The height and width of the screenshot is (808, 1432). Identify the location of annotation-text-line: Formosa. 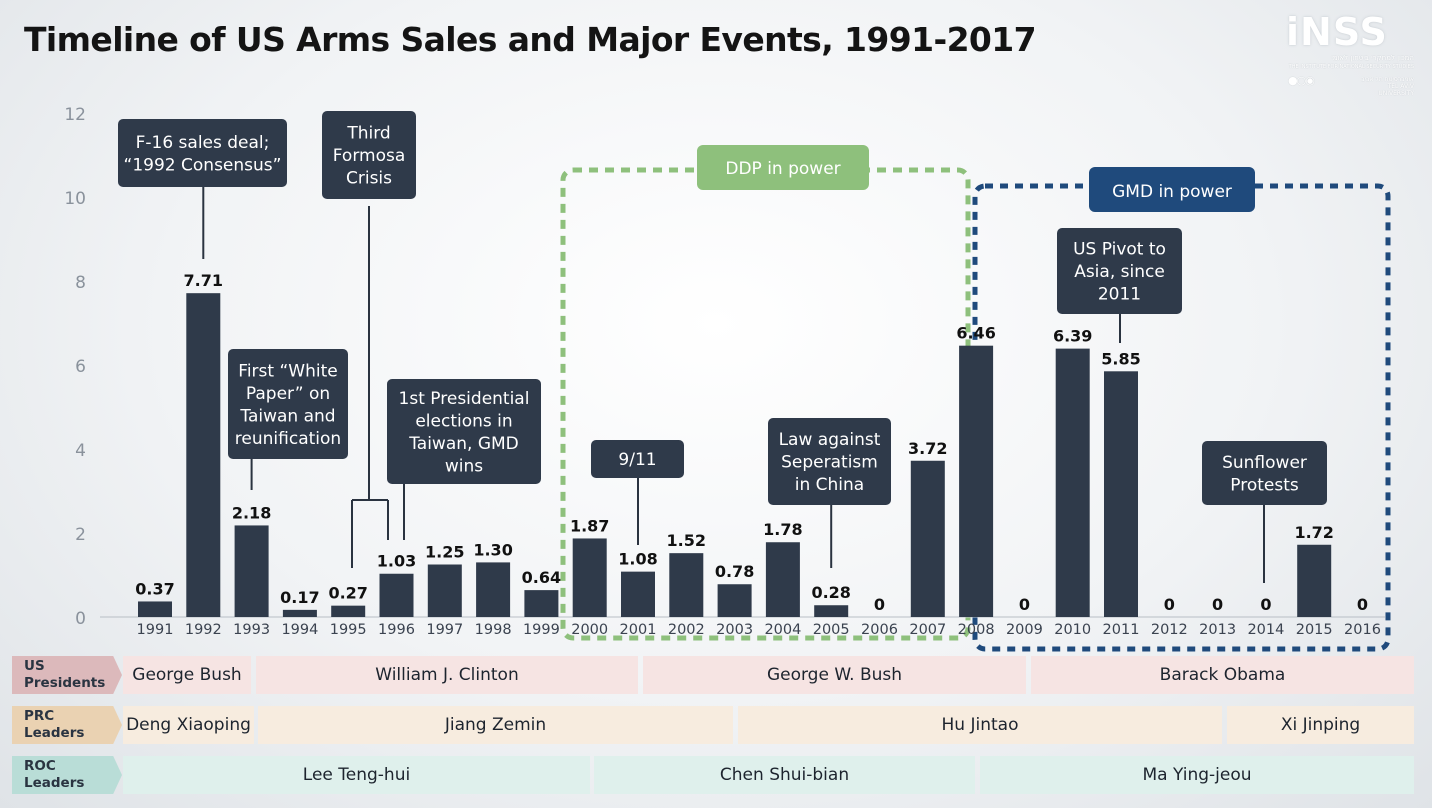
(369, 156).